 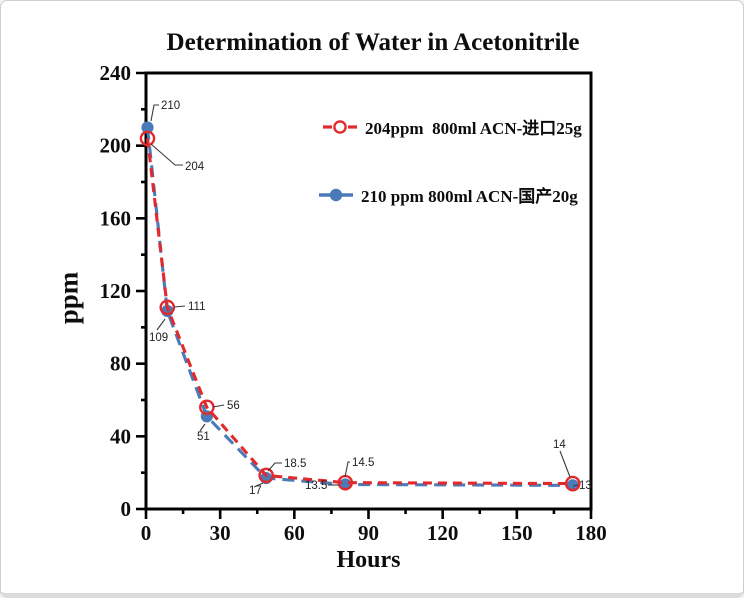 What do you see at coordinates (294, 533) in the screenshot?
I see `x-tick-label: 60` at bounding box center [294, 533].